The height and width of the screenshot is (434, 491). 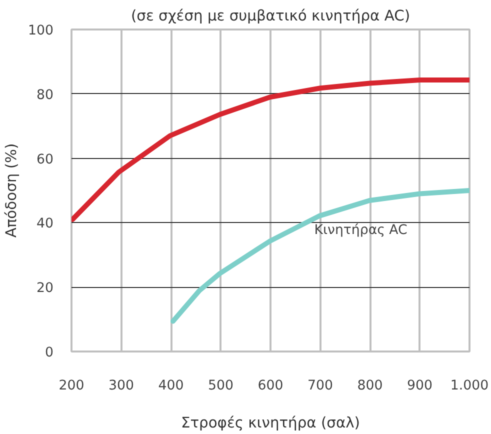 I want to click on y-tick-label: 60, so click(x=45, y=160).